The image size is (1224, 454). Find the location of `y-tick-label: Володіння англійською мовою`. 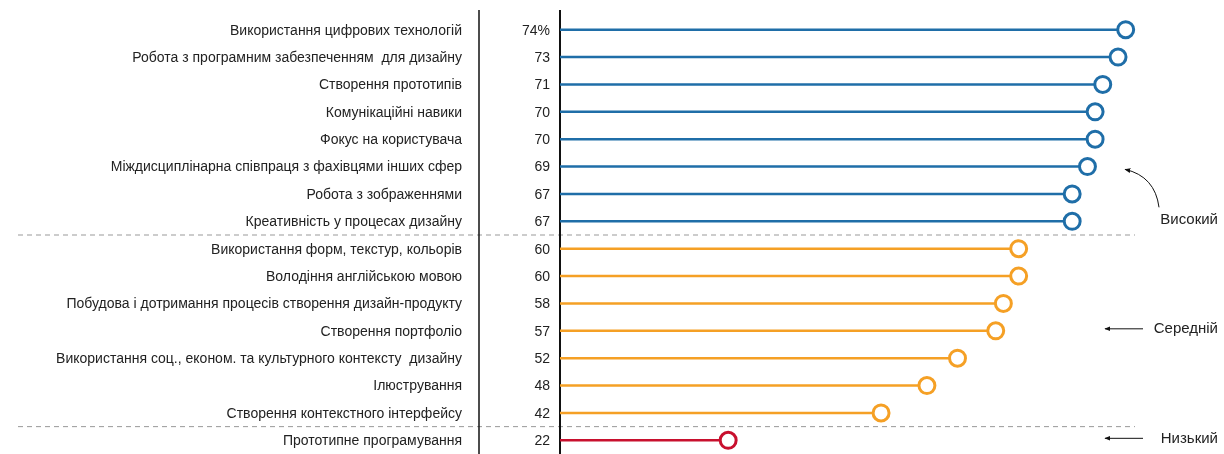

y-tick-label: Володіння англійською мовою is located at coordinates (364, 275).